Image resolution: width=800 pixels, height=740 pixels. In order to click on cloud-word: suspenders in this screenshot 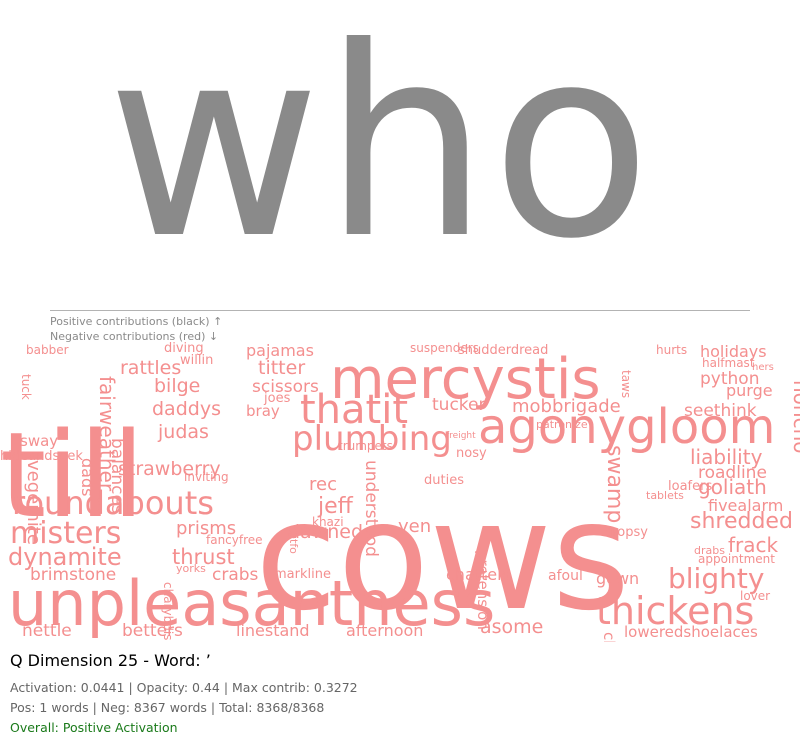, I will do `click(444, 348)`.